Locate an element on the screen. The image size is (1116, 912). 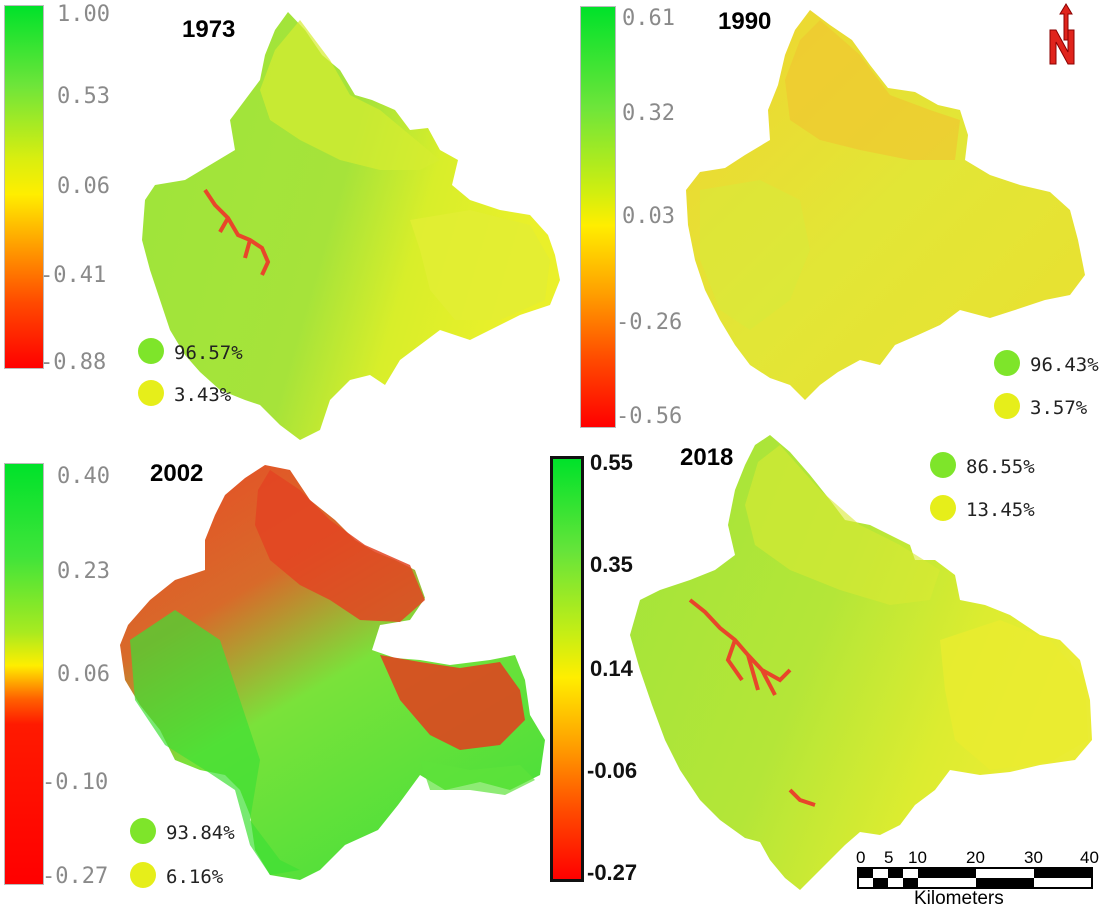
legend-label: 93.84% is located at coordinates (200, 833).